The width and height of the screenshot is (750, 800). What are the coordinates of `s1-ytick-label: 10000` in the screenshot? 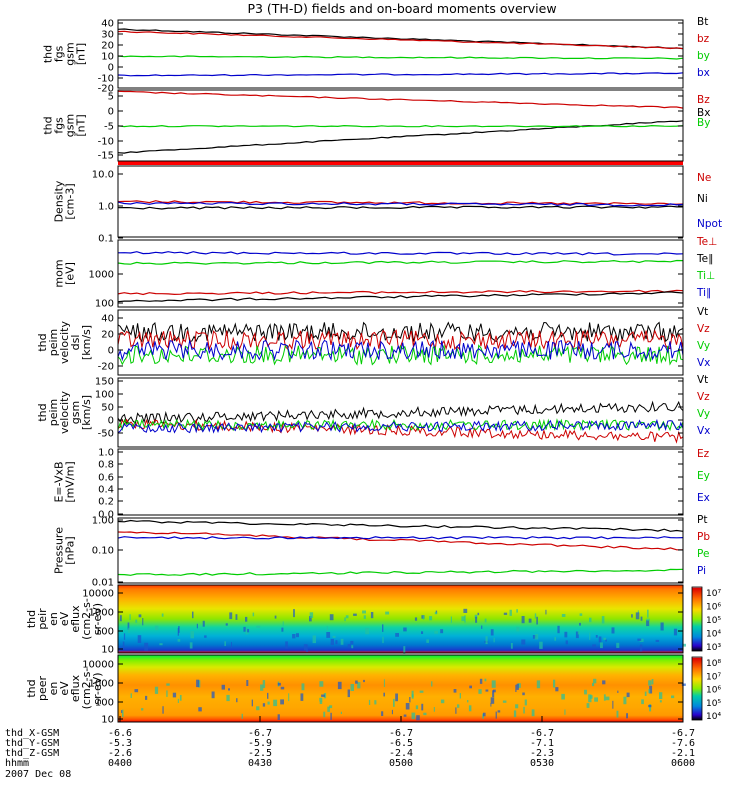 It's located at (98, 594).